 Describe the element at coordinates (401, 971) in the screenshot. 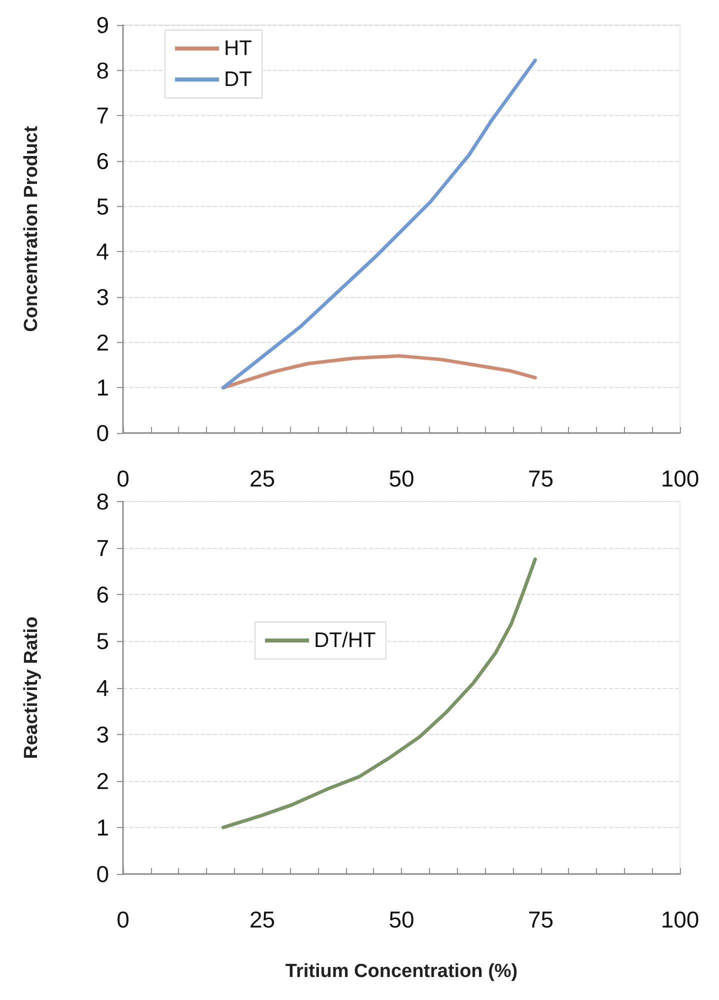

I see `x-axis-title: Tritium Concentration (%)` at that location.